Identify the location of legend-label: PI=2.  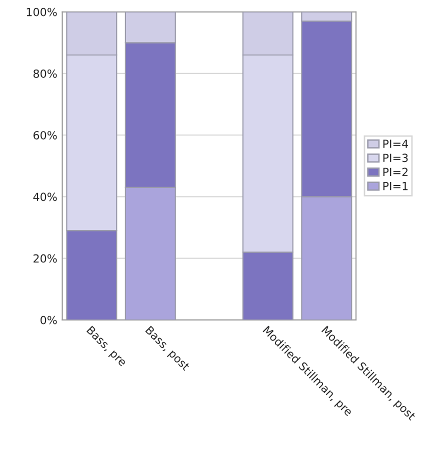
(395, 172).